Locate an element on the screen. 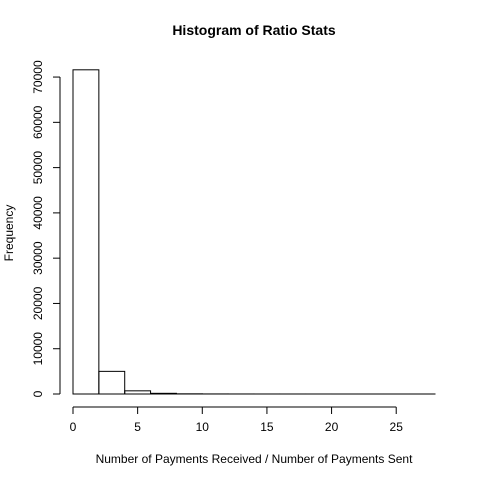 This screenshot has height=480, width=480. x-tick-label: 0 is located at coordinates (73, 427).